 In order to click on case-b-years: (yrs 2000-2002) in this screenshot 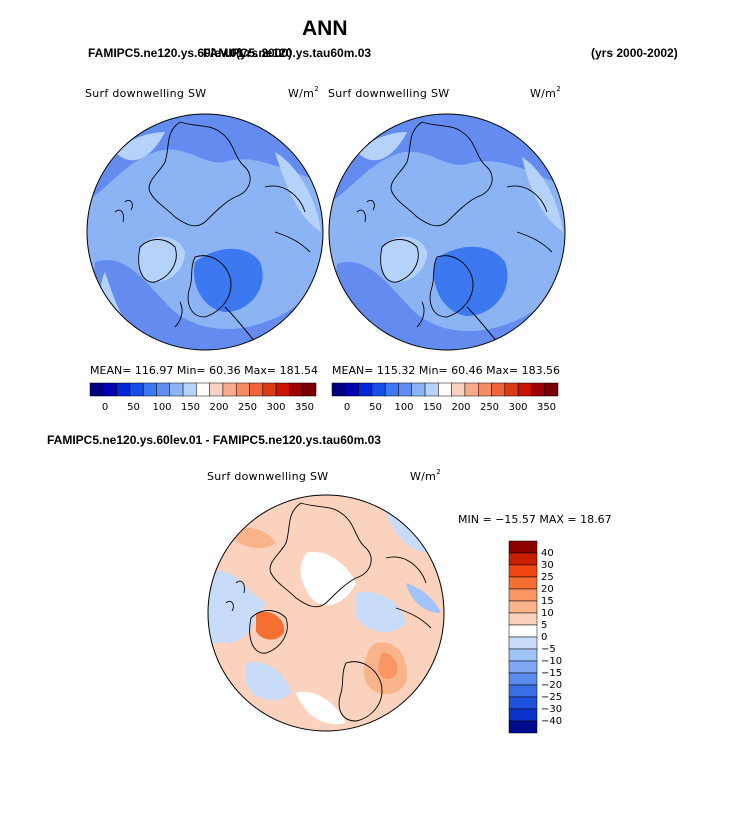, I will do `click(634, 53)`.